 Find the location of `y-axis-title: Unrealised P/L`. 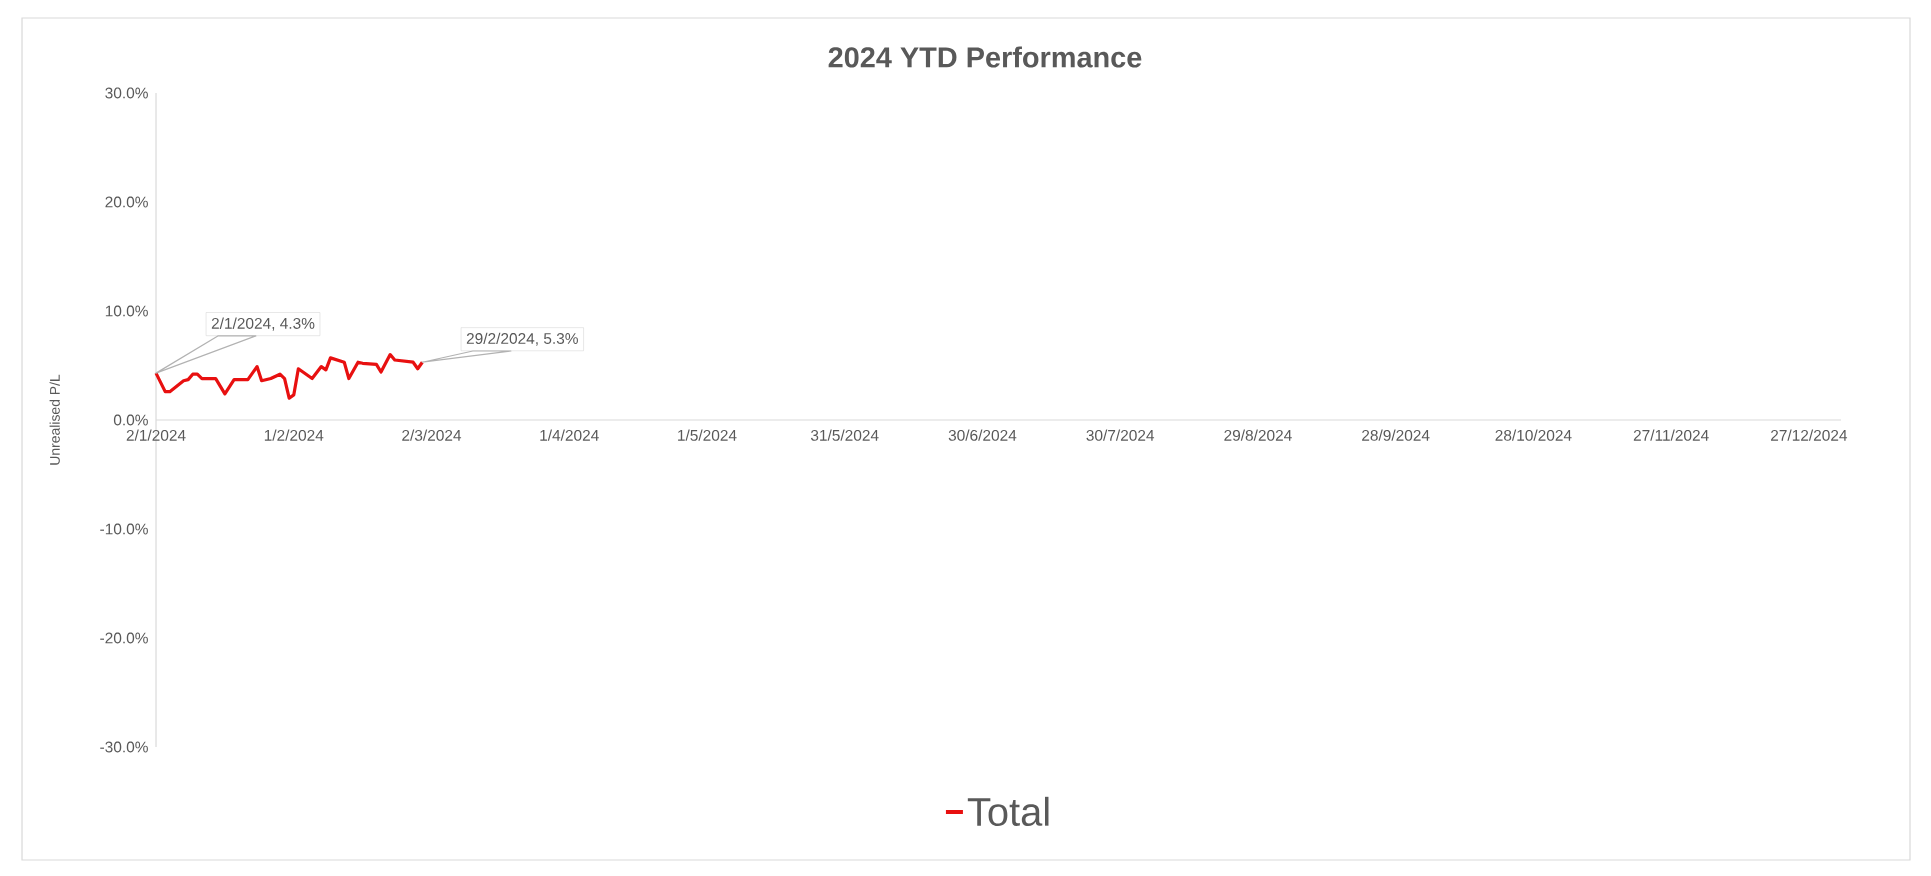

y-axis-title: Unrealised P/L is located at coordinates (54, 419).